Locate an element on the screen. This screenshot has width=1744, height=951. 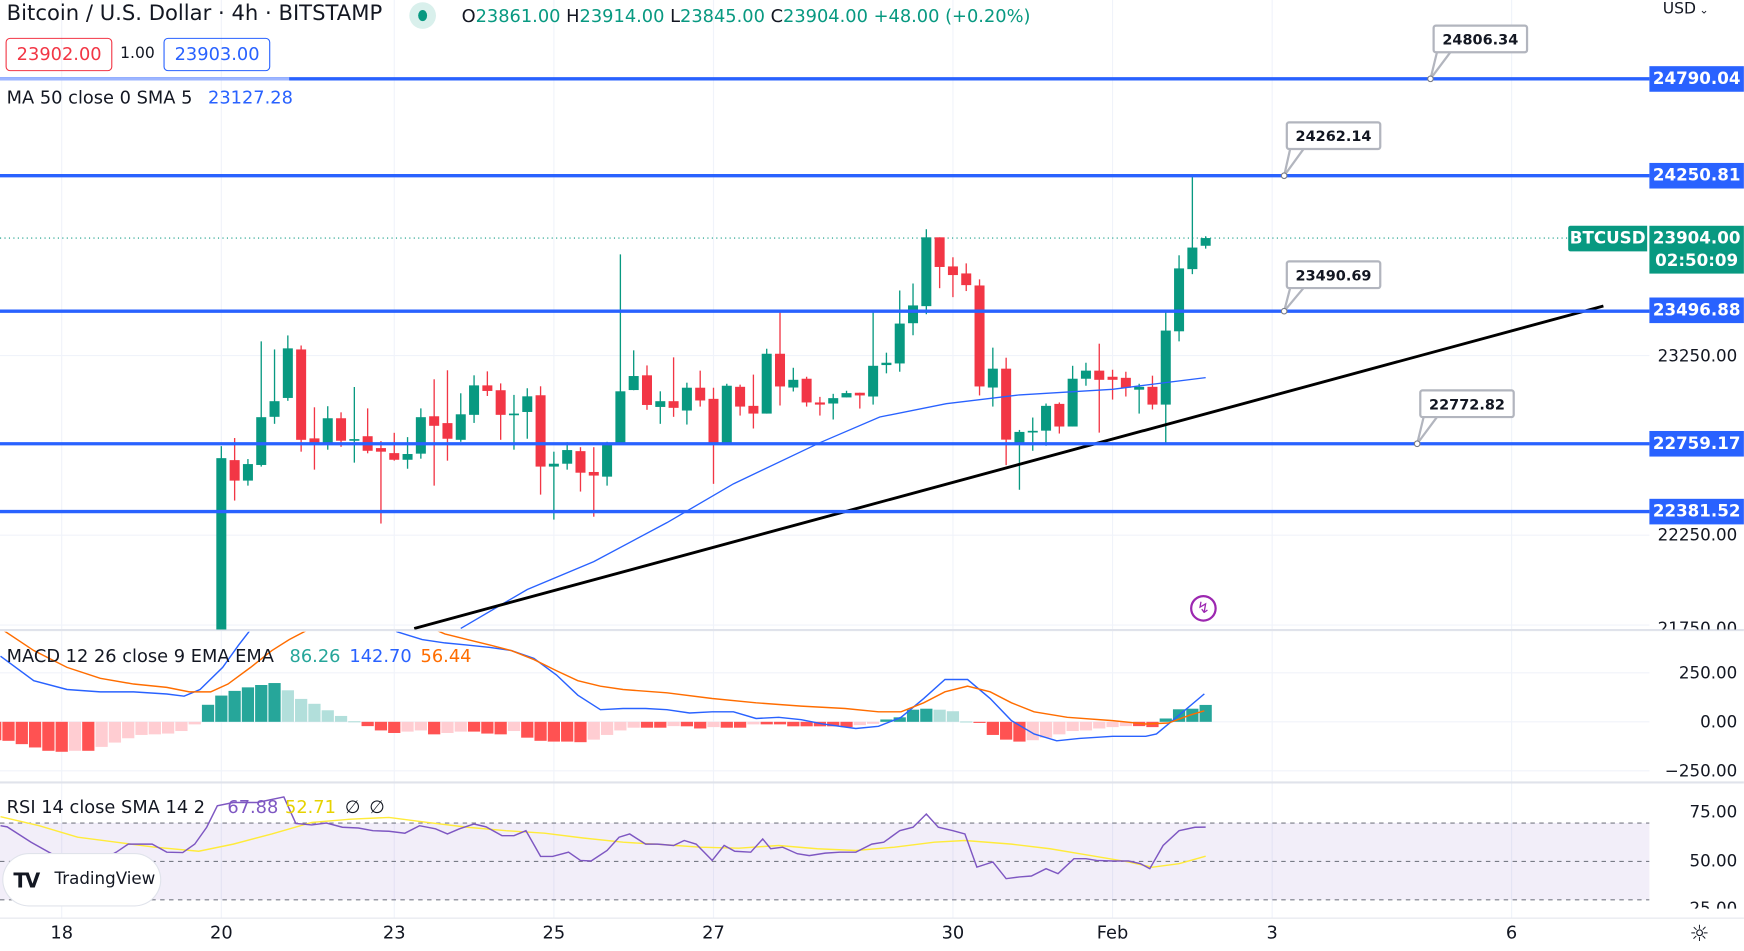
rsi-sma-line is located at coordinates (603, 841).